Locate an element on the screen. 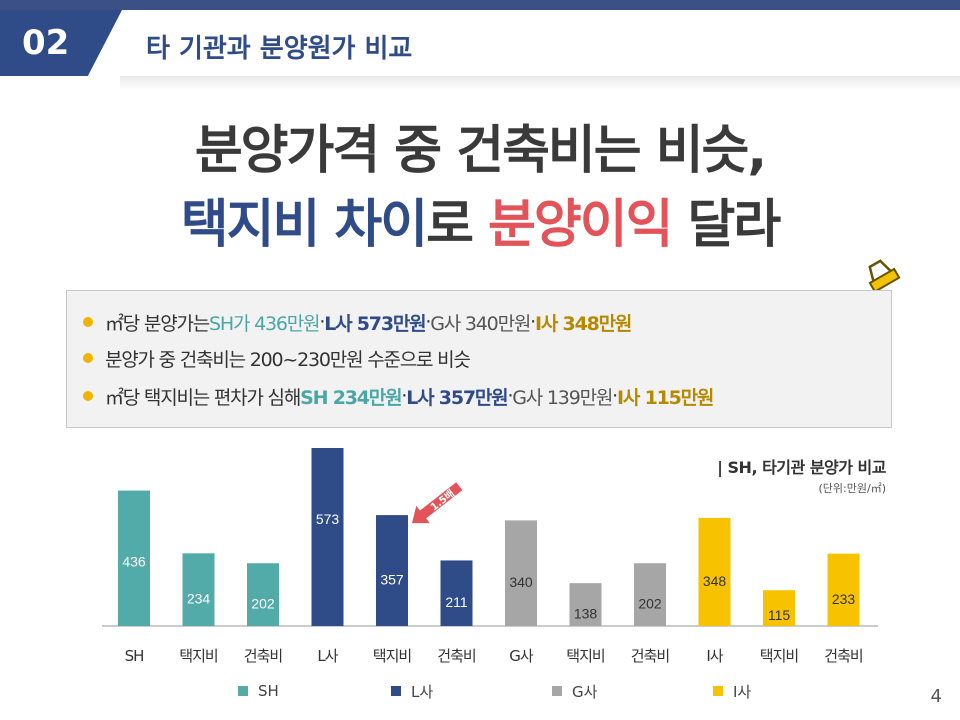 The width and height of the screenshot is (960, 720). bullet3-sh: SH 234만원 is located at coordinates (351, 397).